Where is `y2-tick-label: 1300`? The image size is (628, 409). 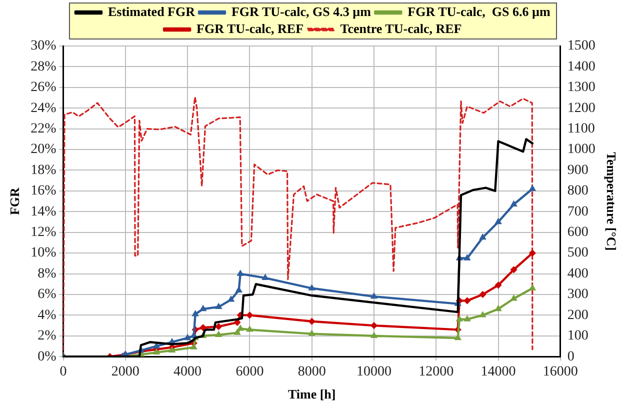
y2-tick-label: 1300 is located at coordinates (581, 88).